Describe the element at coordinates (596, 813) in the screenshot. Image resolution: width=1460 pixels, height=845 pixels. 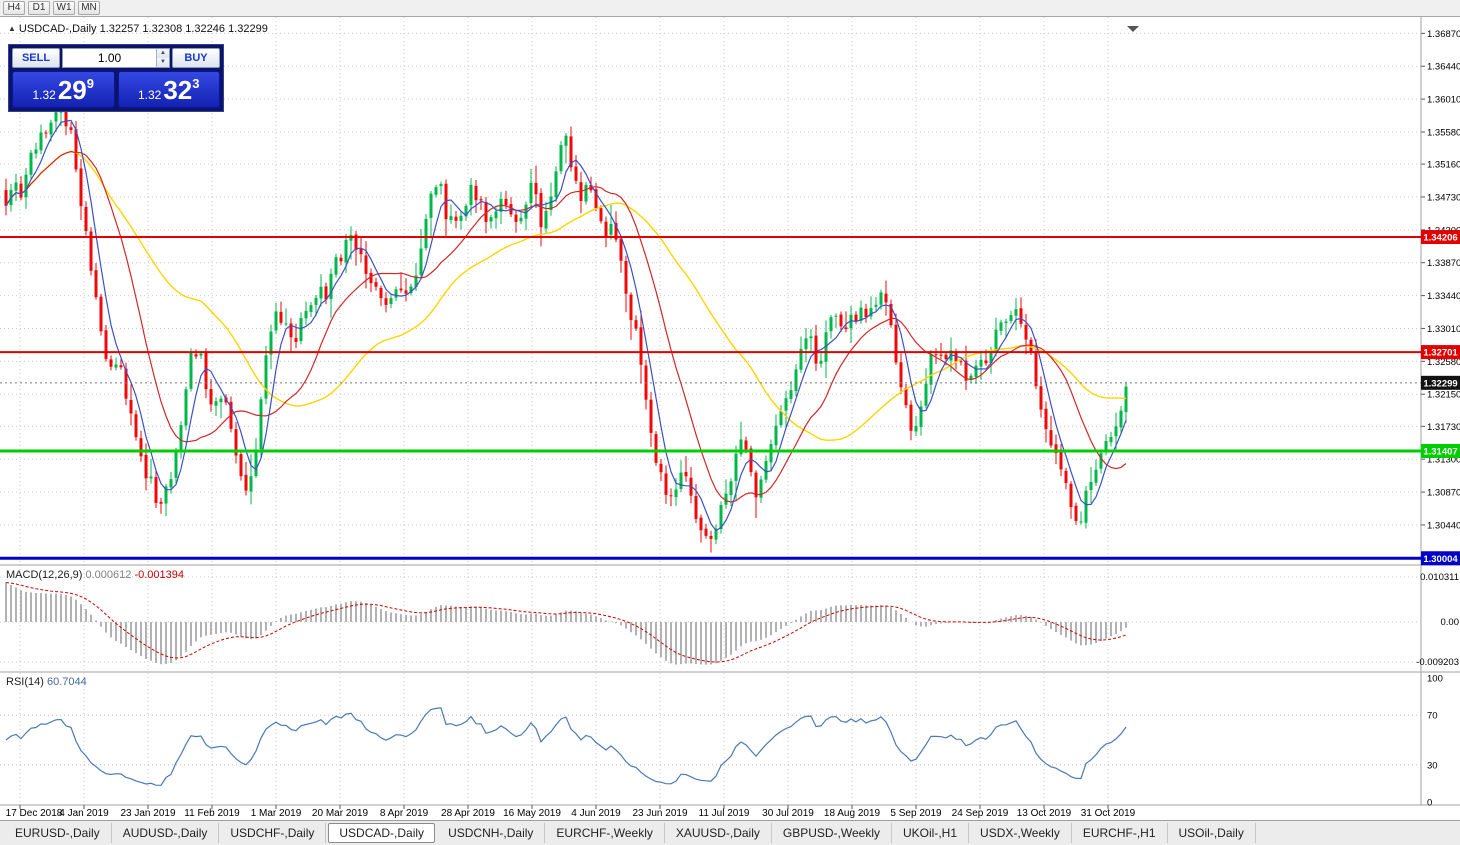
I see `svg-text: 4 Jun 2019` at that location.